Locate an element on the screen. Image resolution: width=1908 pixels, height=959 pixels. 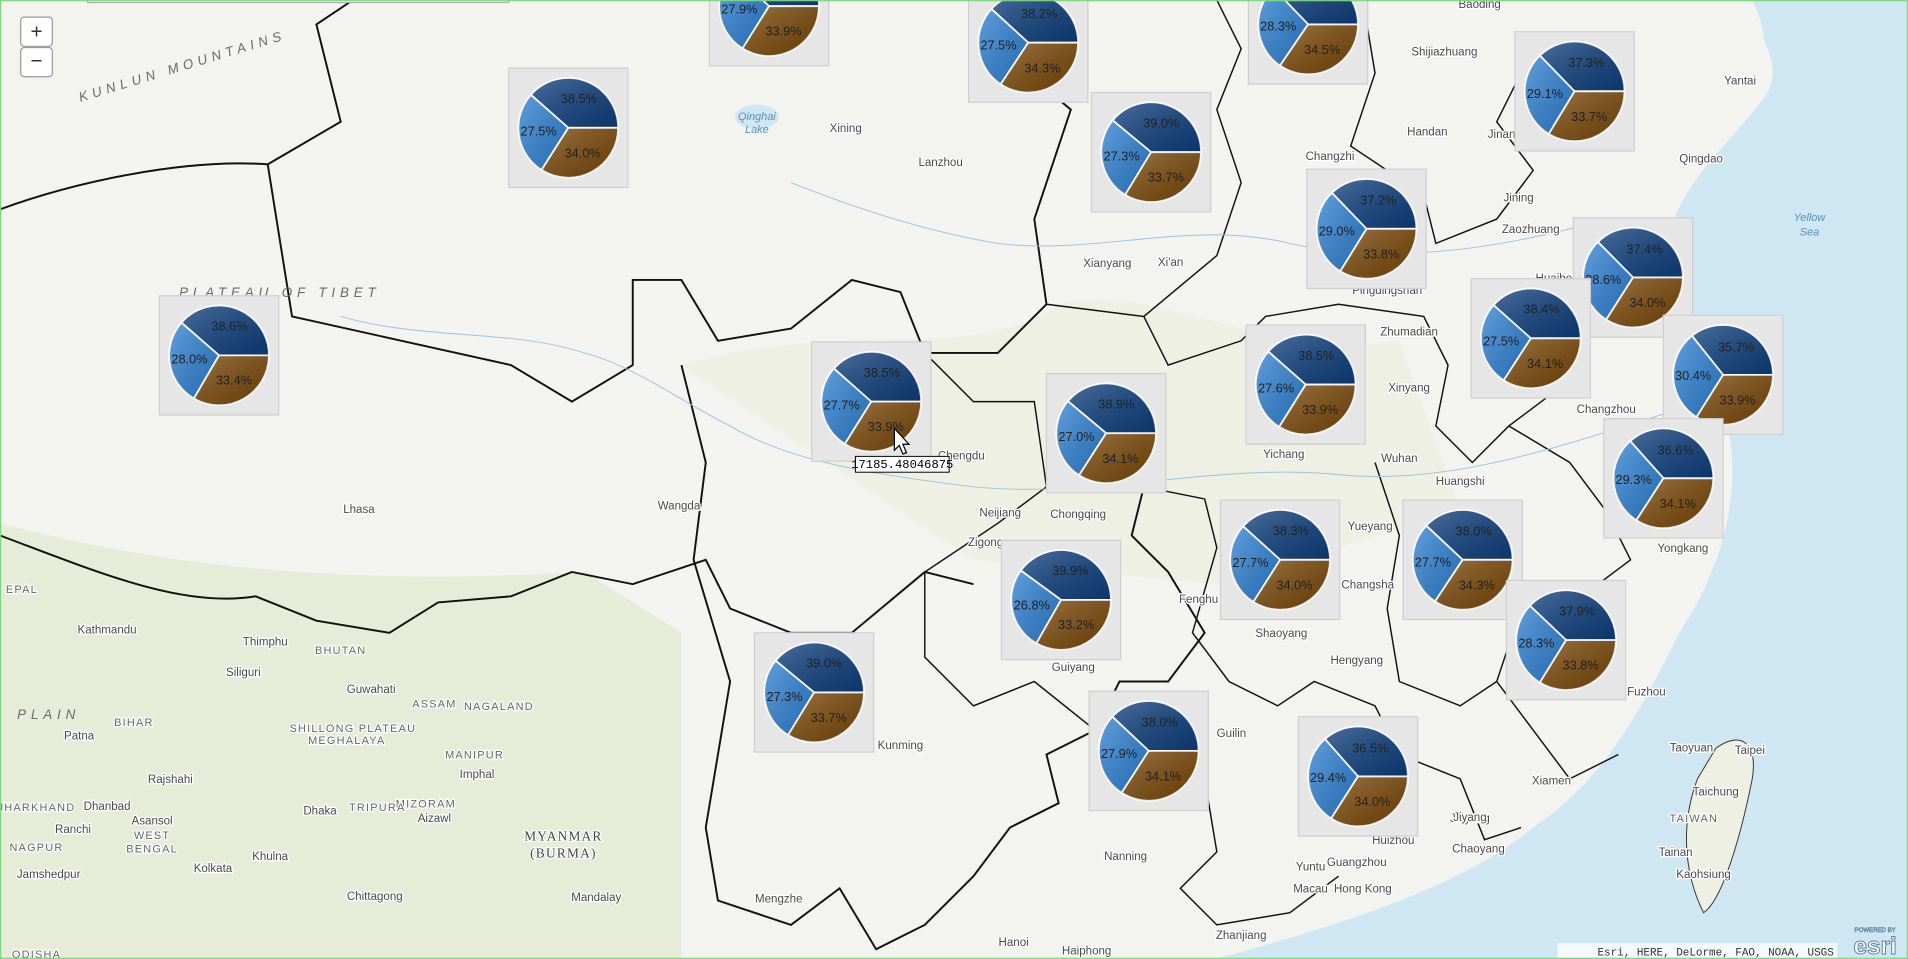
slice-label: 36.5% is located at coordinates (1370, 747).